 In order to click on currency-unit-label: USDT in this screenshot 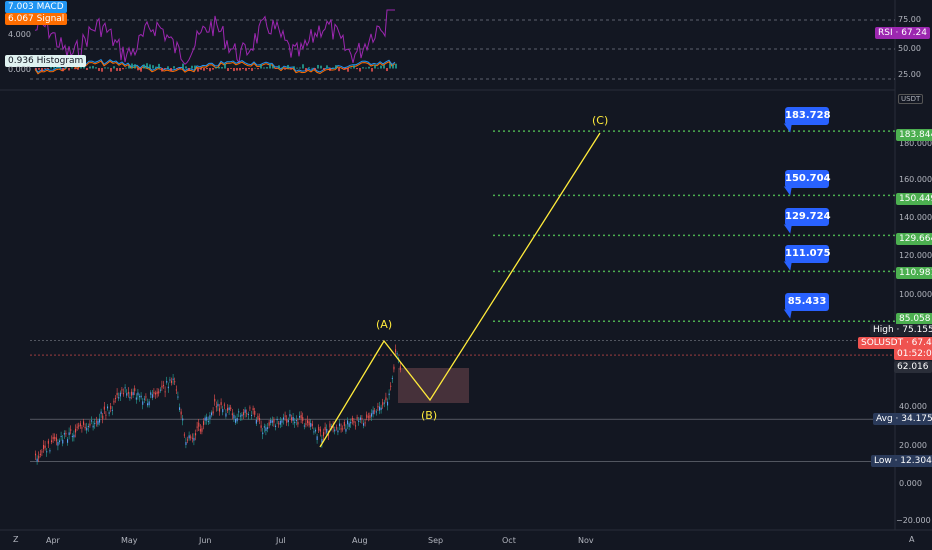, I will do `click(911, 99)`.